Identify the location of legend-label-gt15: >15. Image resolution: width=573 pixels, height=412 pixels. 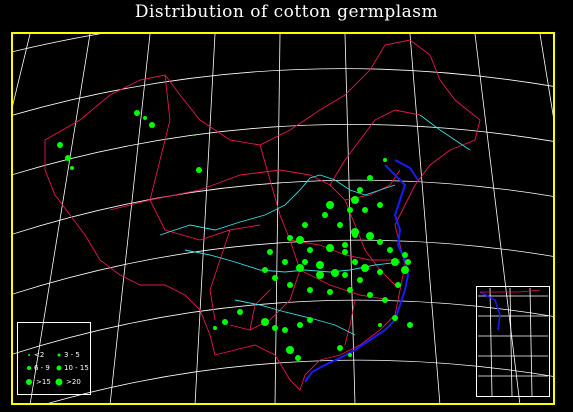
(43, 382).